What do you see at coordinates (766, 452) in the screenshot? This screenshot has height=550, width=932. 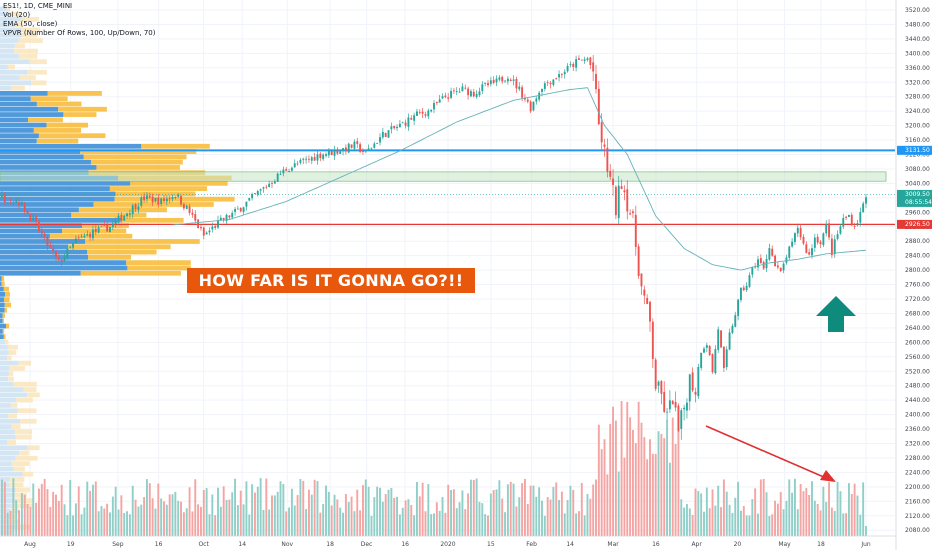 I see `downtrend-arrow-line` at bounding box center [766, 452].